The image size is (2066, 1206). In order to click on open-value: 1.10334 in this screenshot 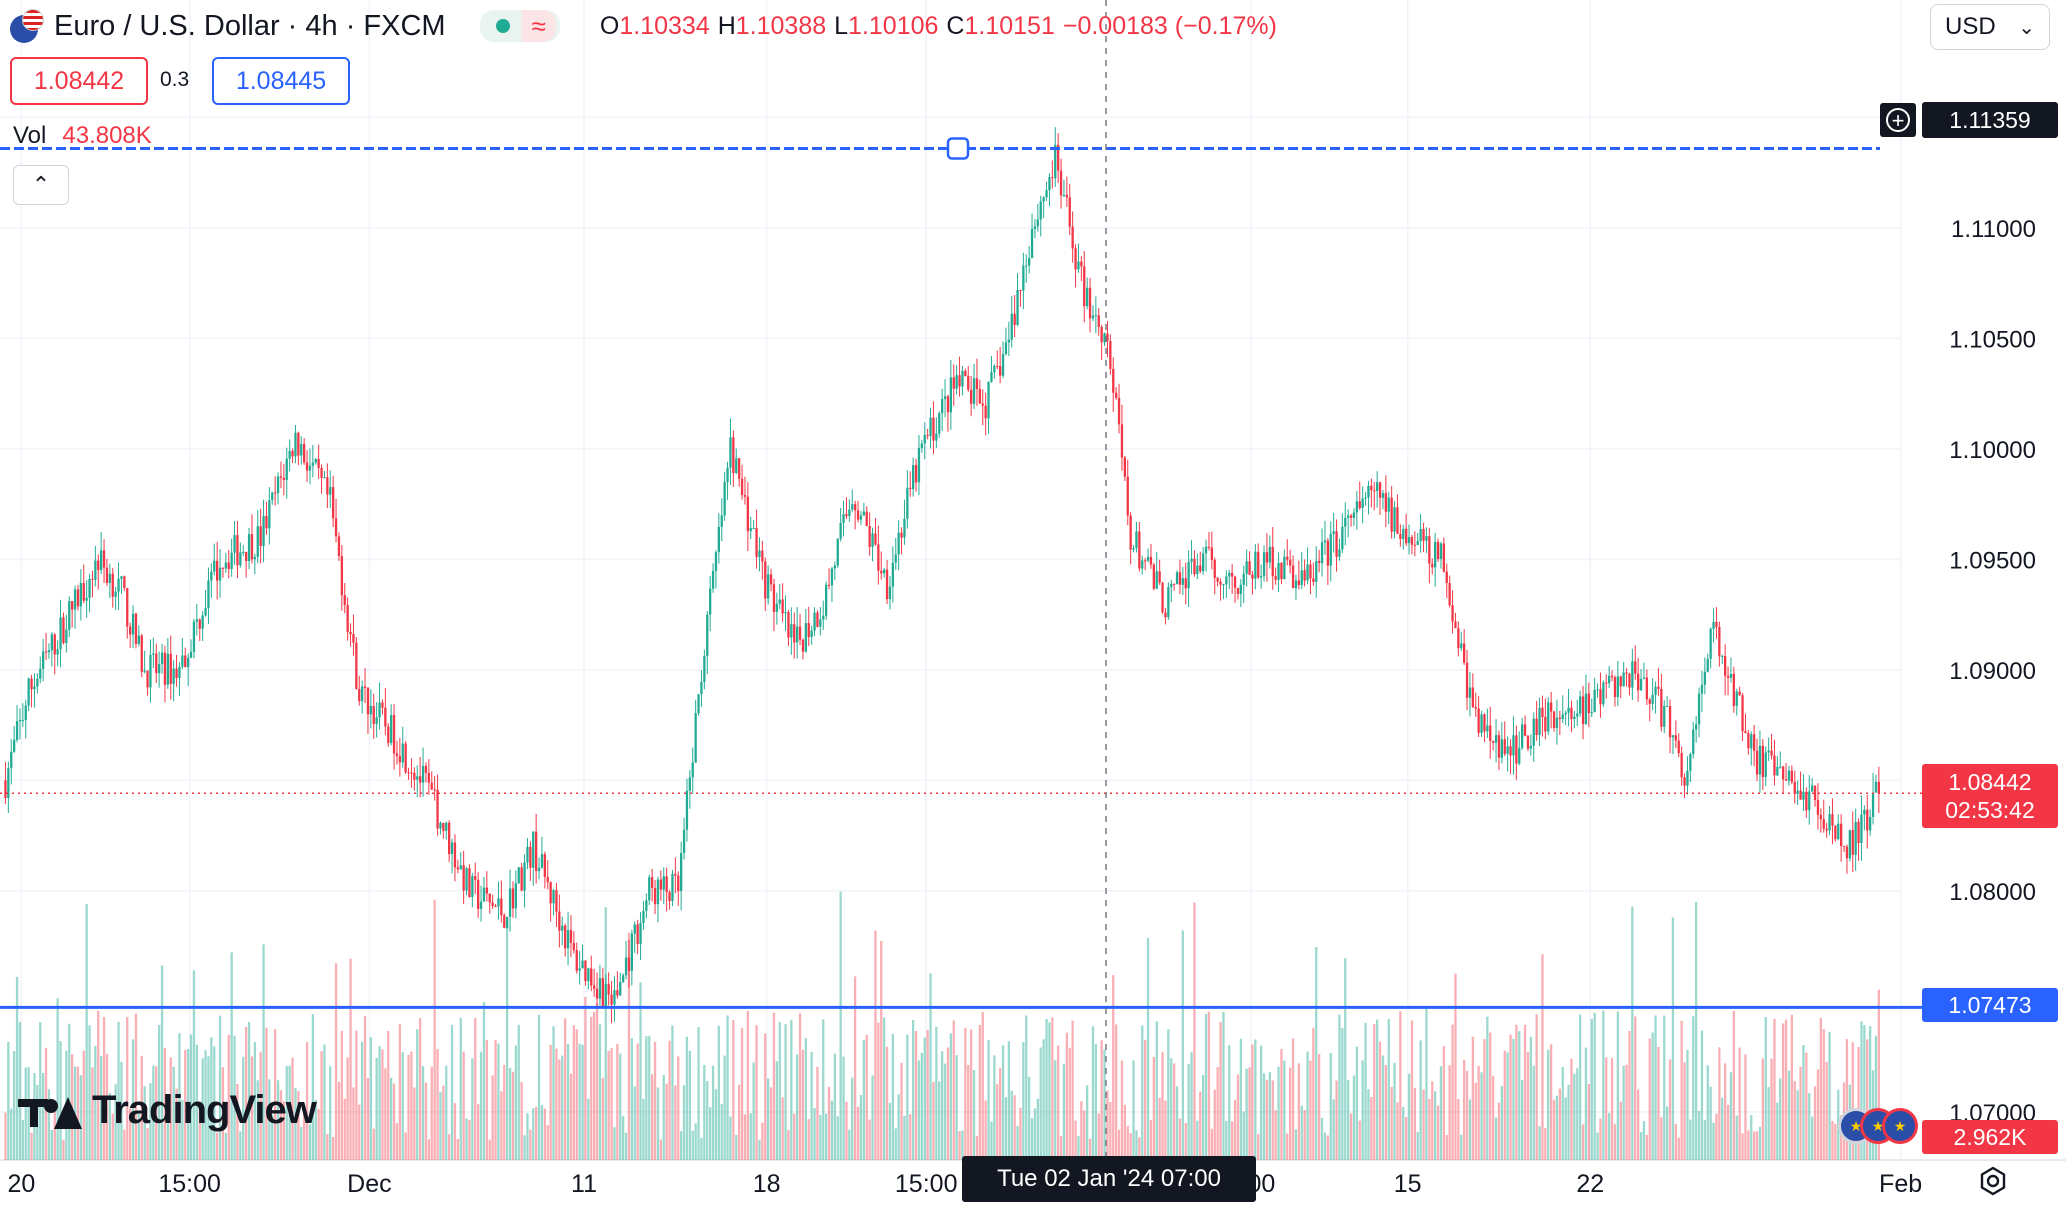, I will do `click(664, 25)`.